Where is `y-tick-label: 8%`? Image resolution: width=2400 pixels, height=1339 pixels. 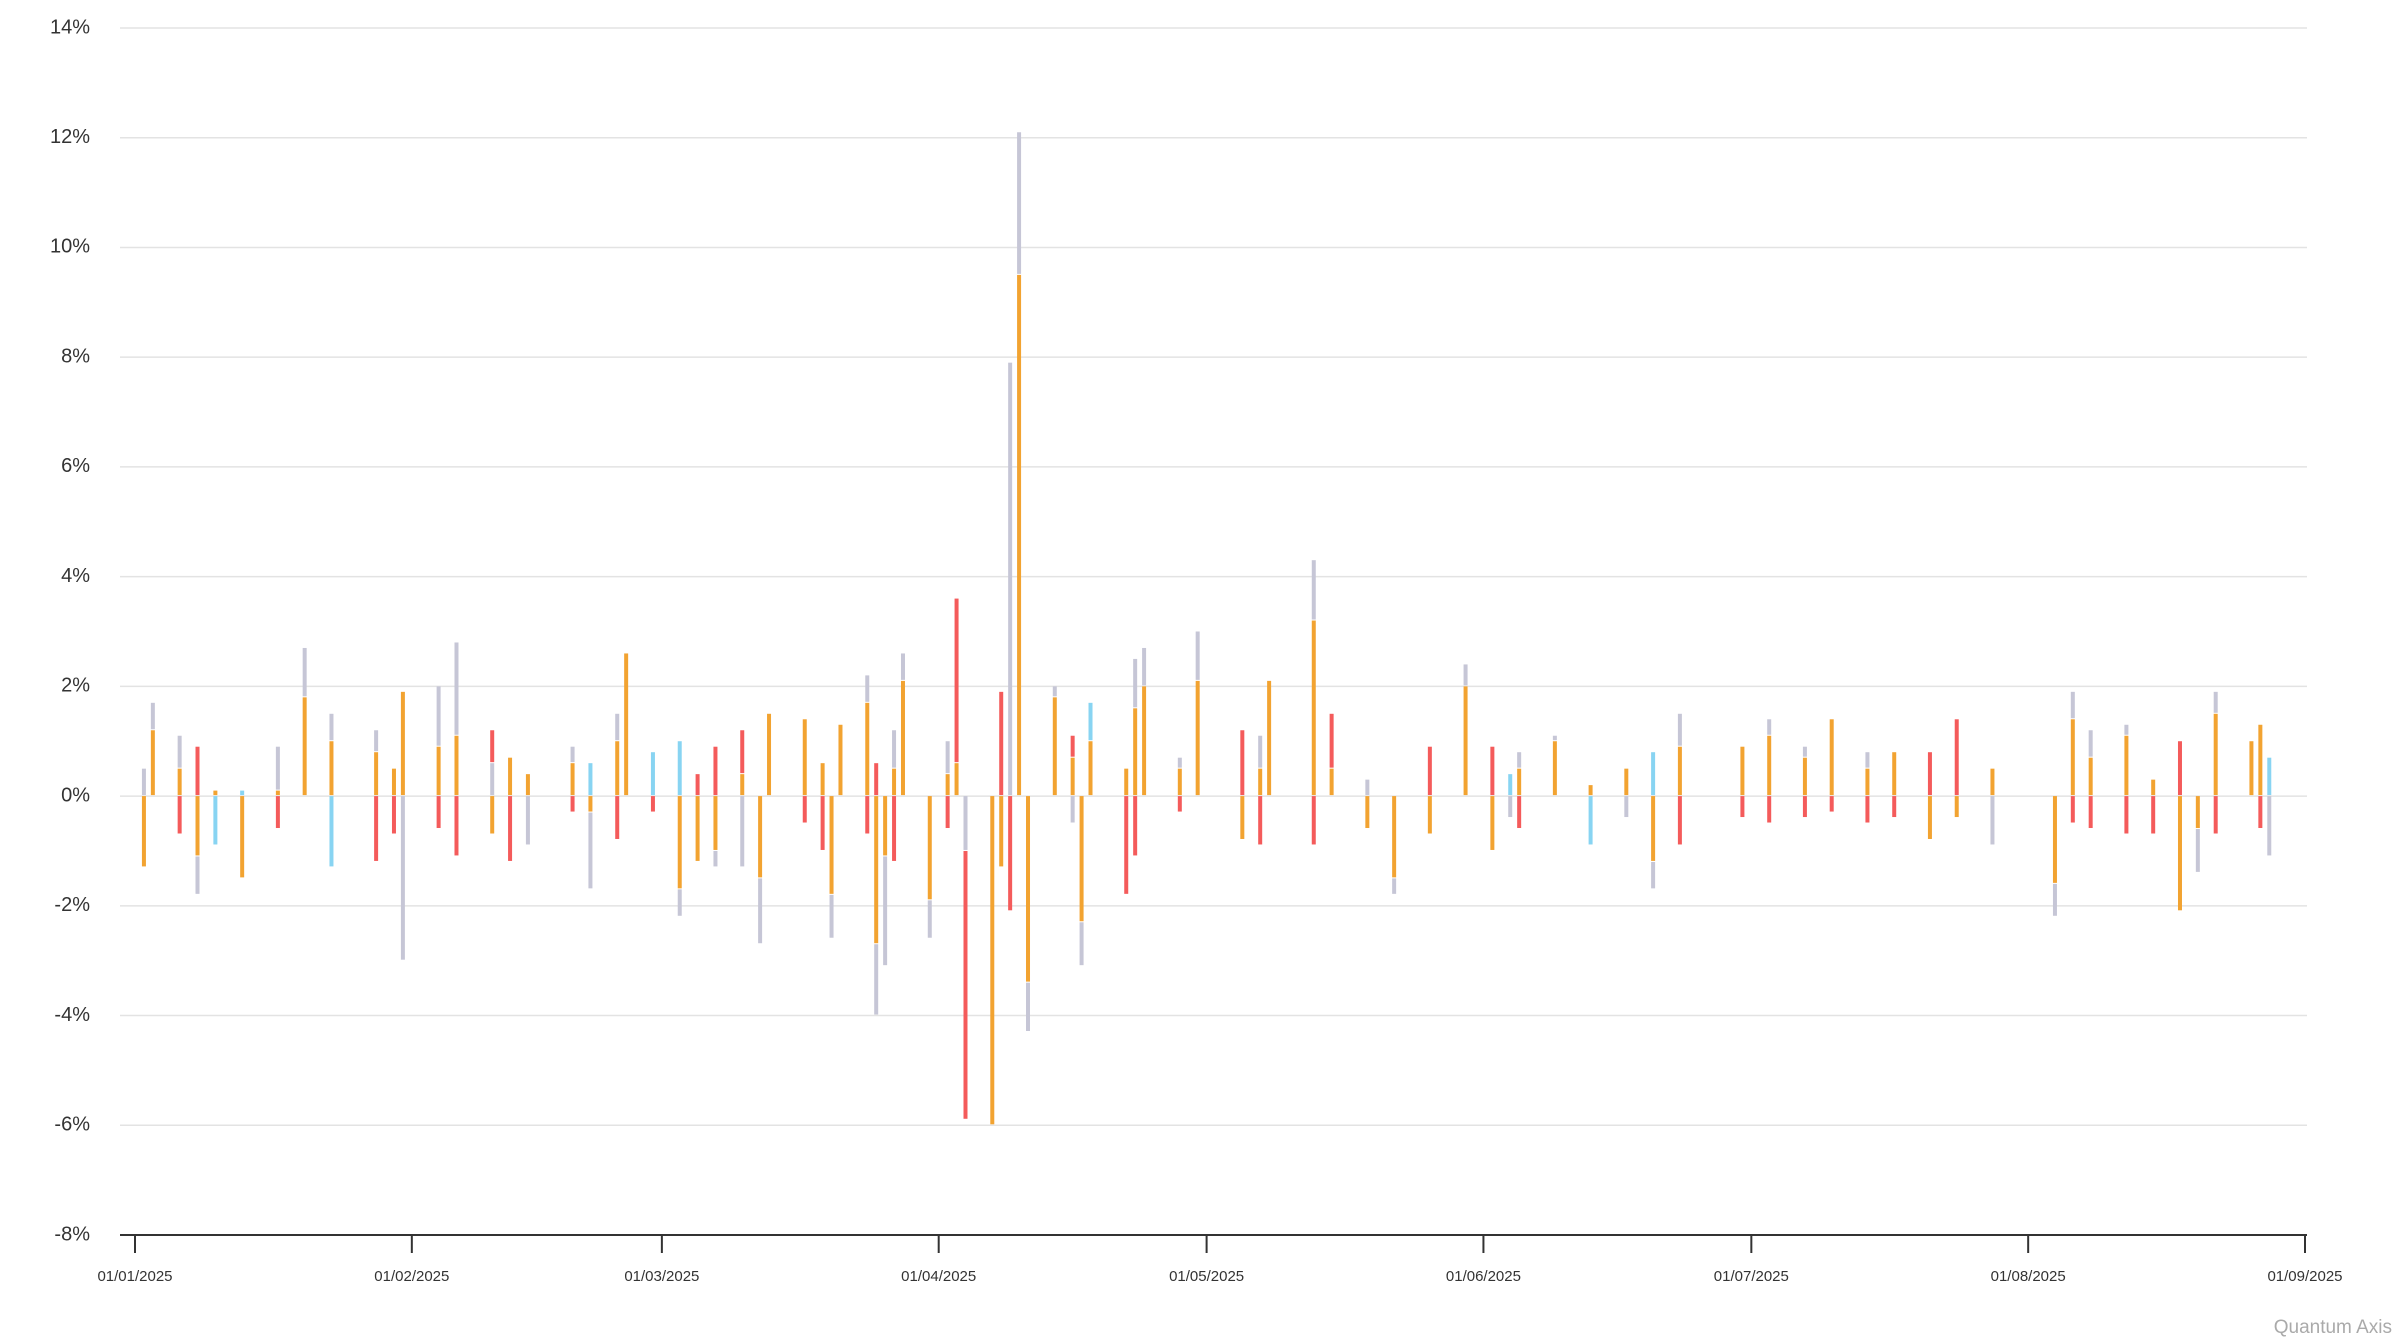 y-tick-label: 8% is located at coordinates (75, 356).